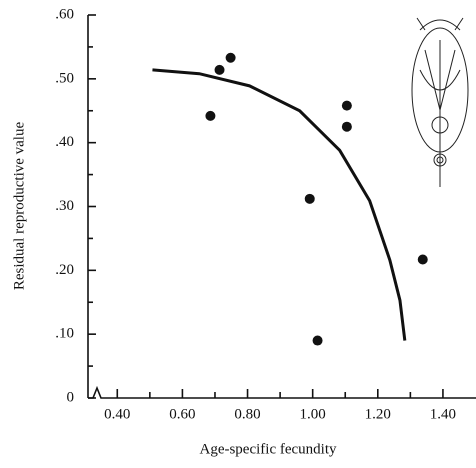 This screenshot has height=468, width=476. Describe the element at coordinates (64, 334) in the screenshot. I see `y-tick-label: .10` at that location.